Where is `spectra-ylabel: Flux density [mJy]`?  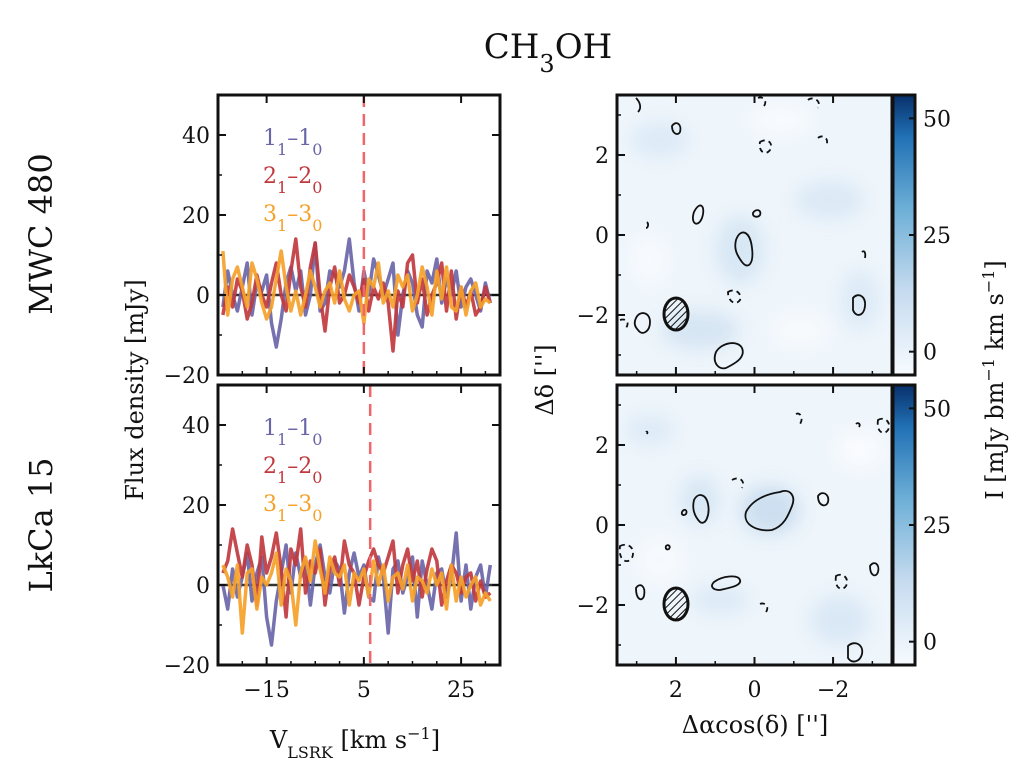
spectra-ylabel: Flux density [mJy] is located at coordinates (135, 389).